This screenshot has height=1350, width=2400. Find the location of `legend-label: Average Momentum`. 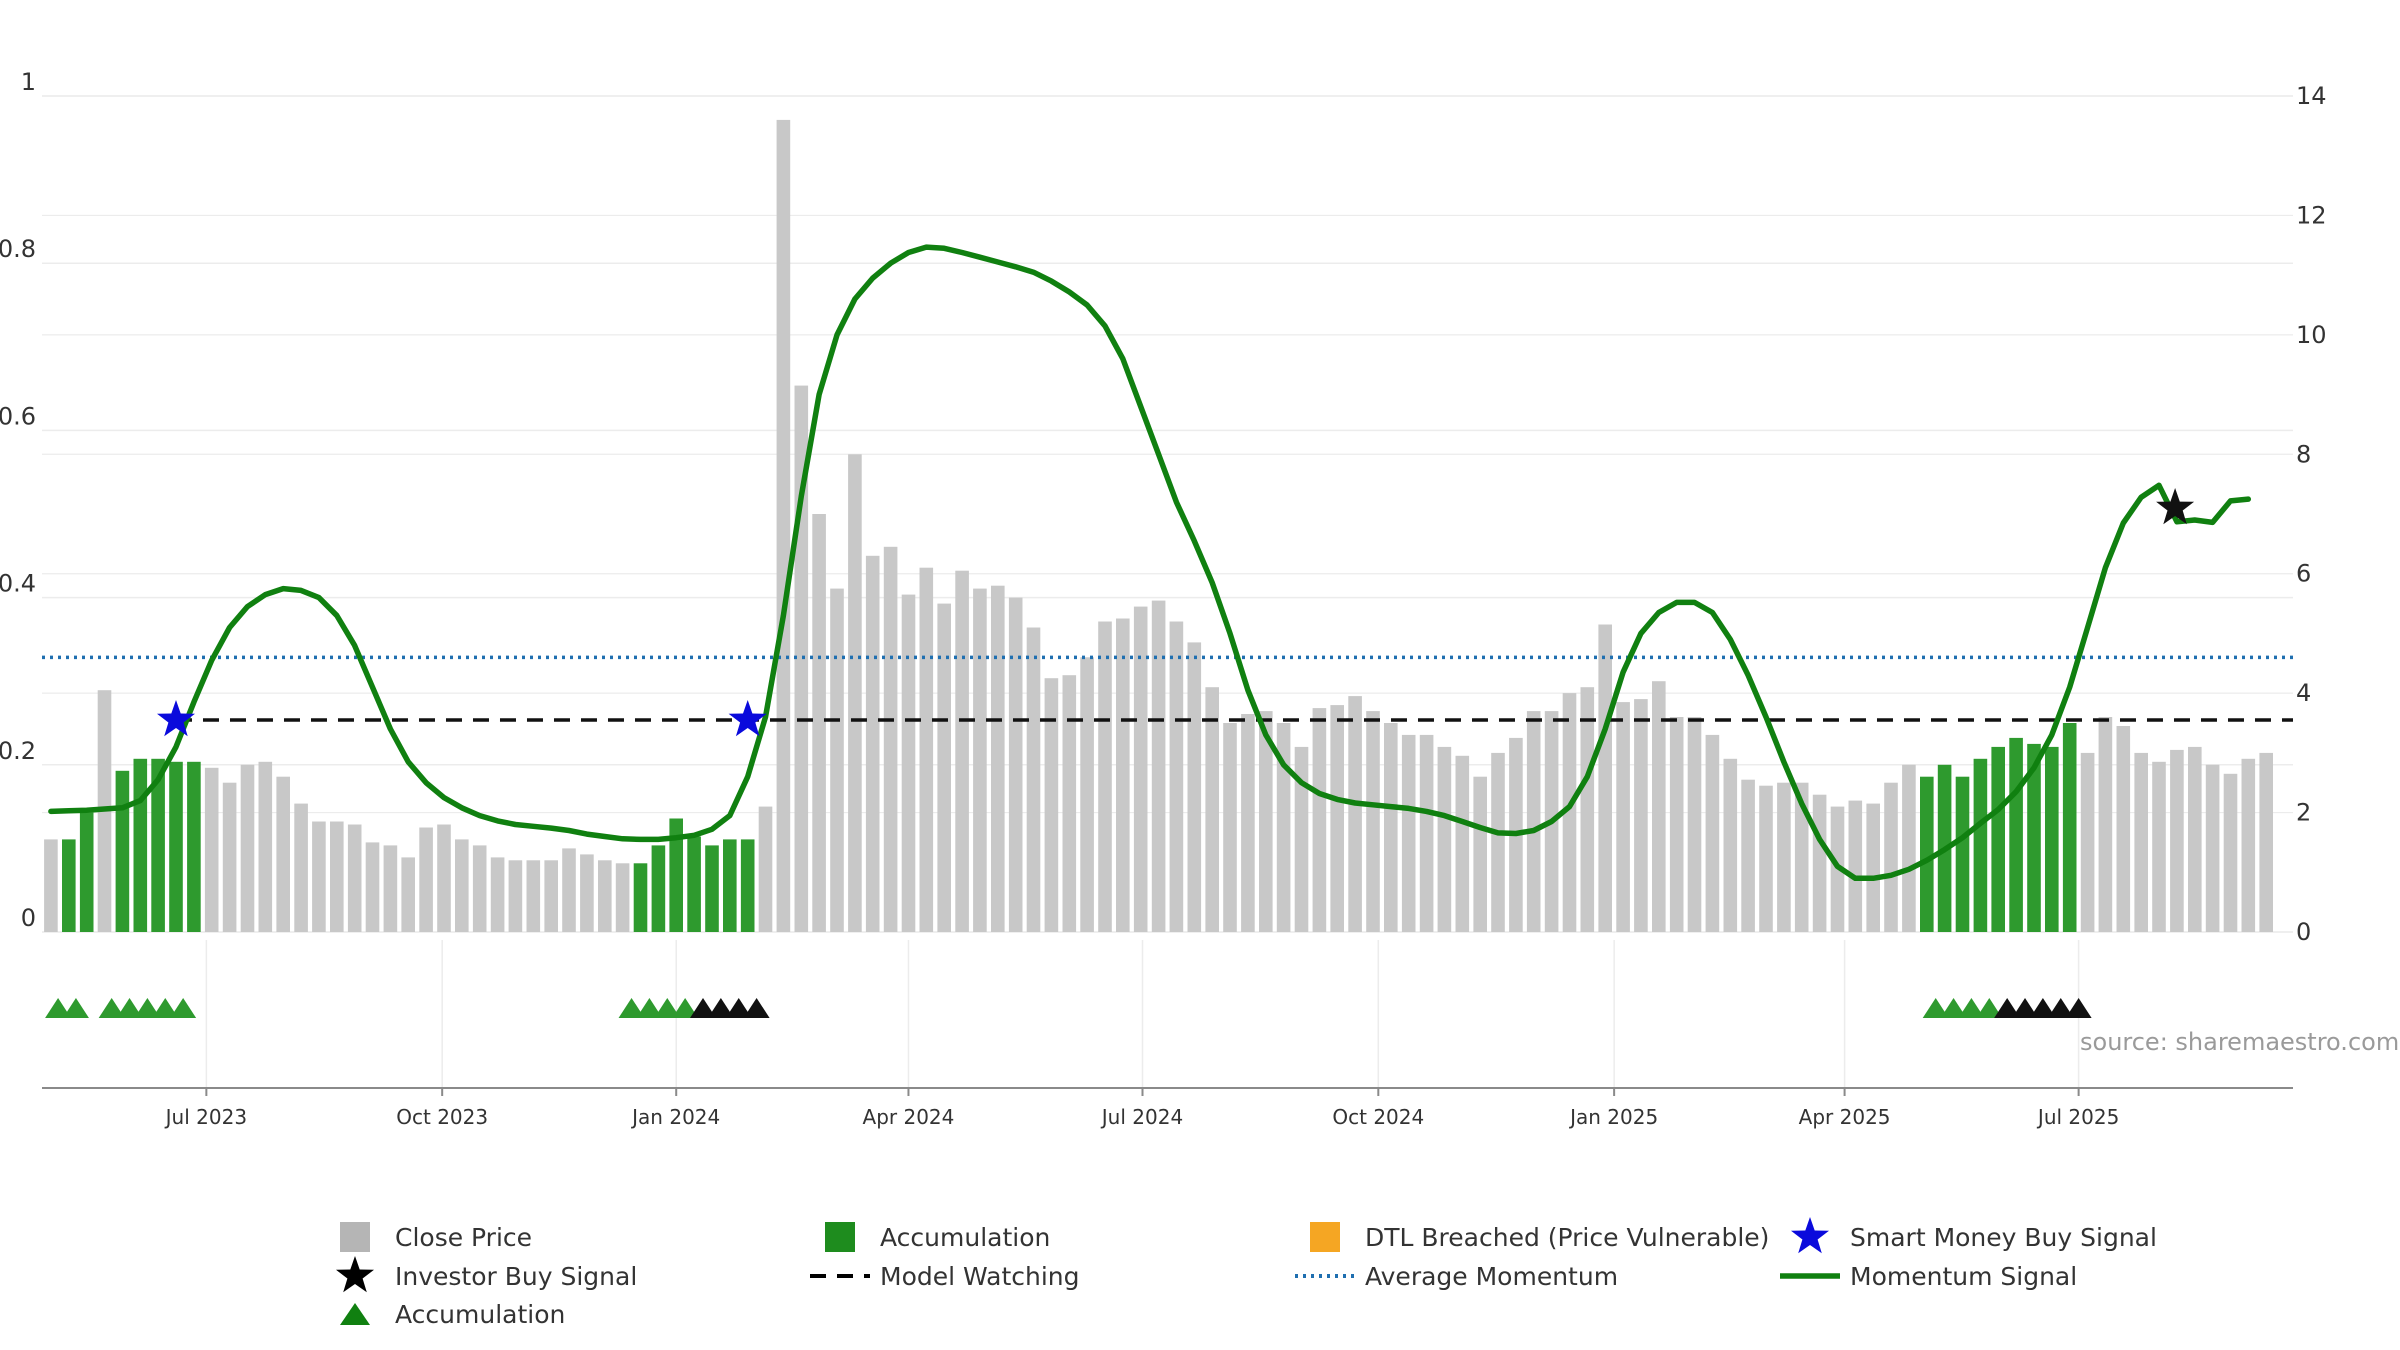

legend-label: Average Momentum is located at coordinates (1491, 1276).